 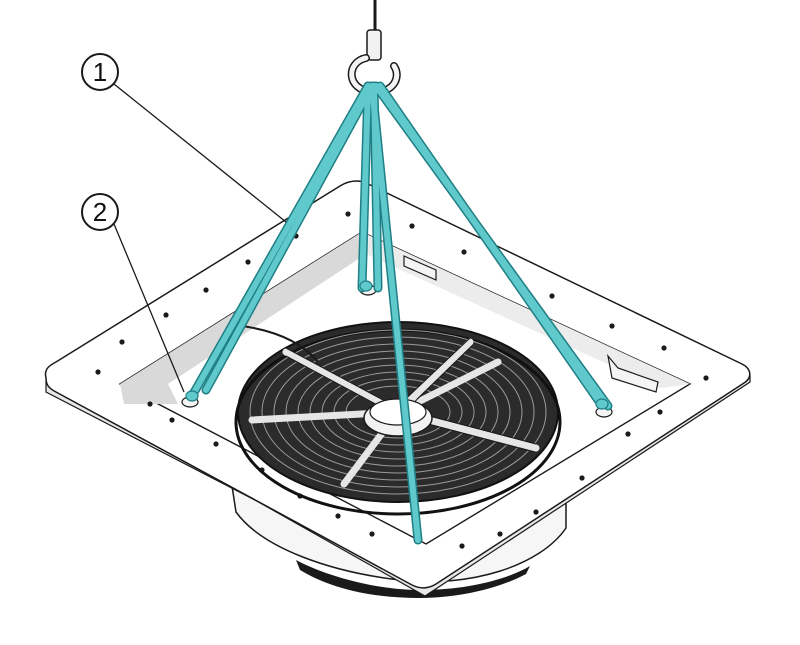 I want to click on callout-1-leader, so click(x=200, y=153).